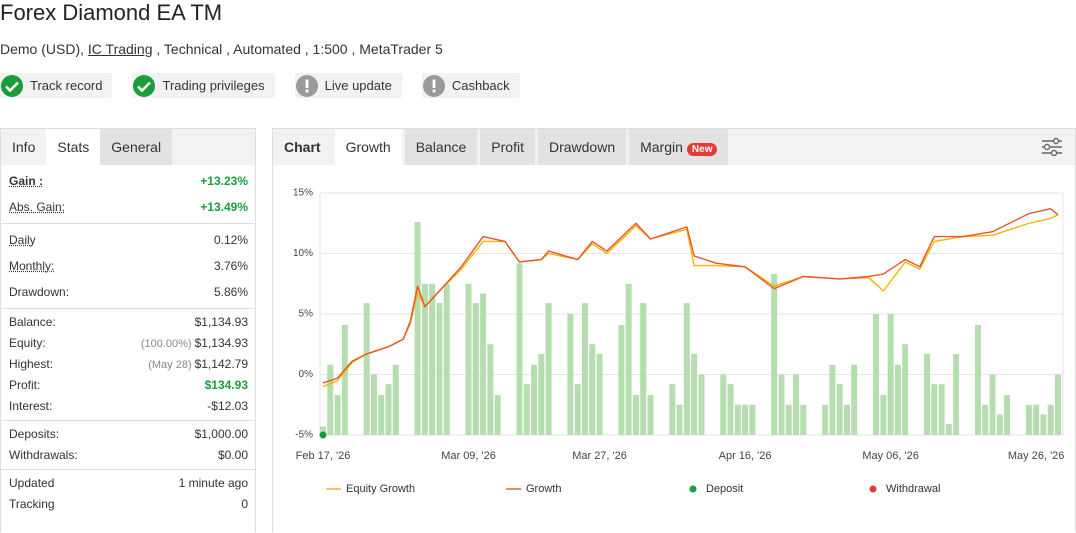  I want to click on stat-row: Daily 0.12%, so click(128, 240).